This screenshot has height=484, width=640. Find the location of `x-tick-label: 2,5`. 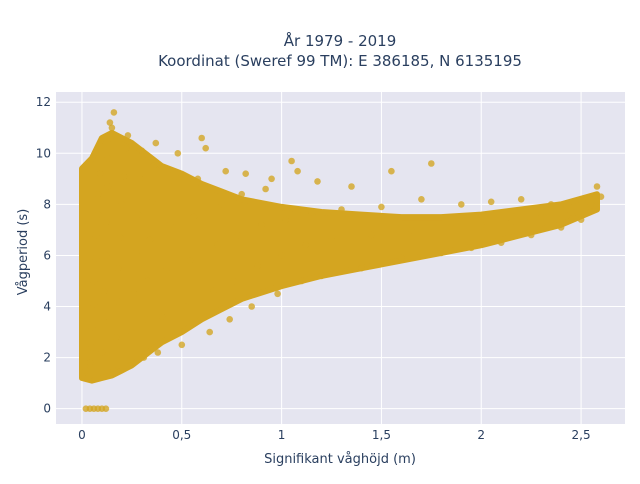

x-tick-label: 2,5 is located at coordinates (581, 435).